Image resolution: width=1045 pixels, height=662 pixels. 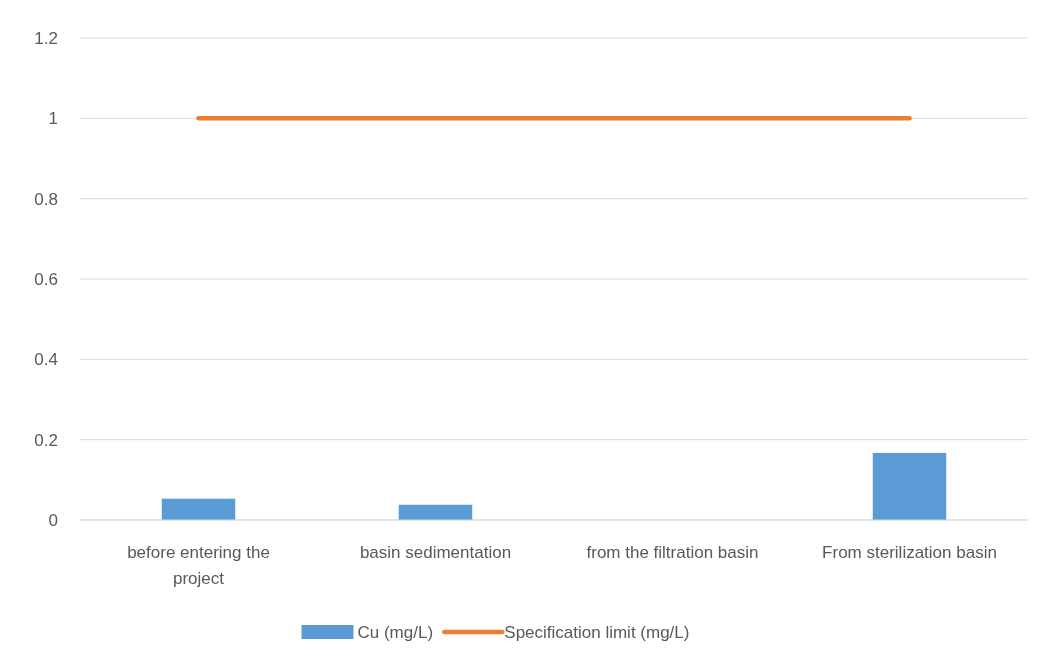 I want to click on legend-label: Specification limit (mg/L), so click(x=597, y=632).